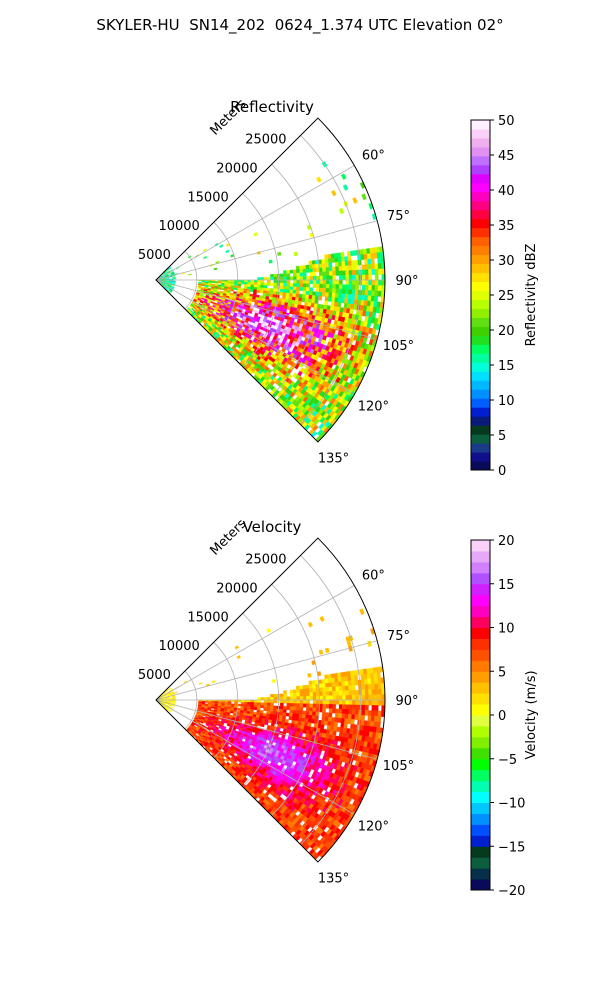 The image size is (600, 1000). Describe the element at coordinates (511, 847) in the screenshot. I see `colorbar-tick-label: −15` at that location.